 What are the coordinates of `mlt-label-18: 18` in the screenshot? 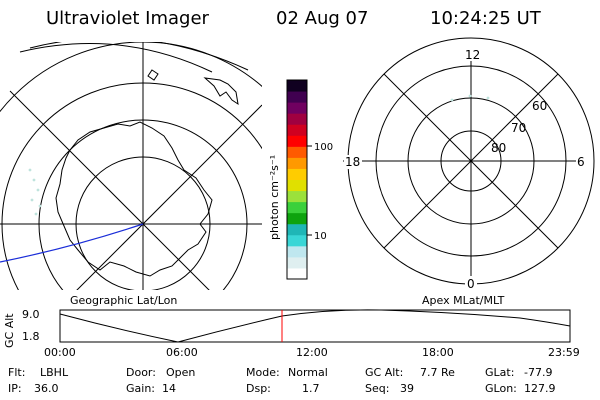 It's located at (352, 162).